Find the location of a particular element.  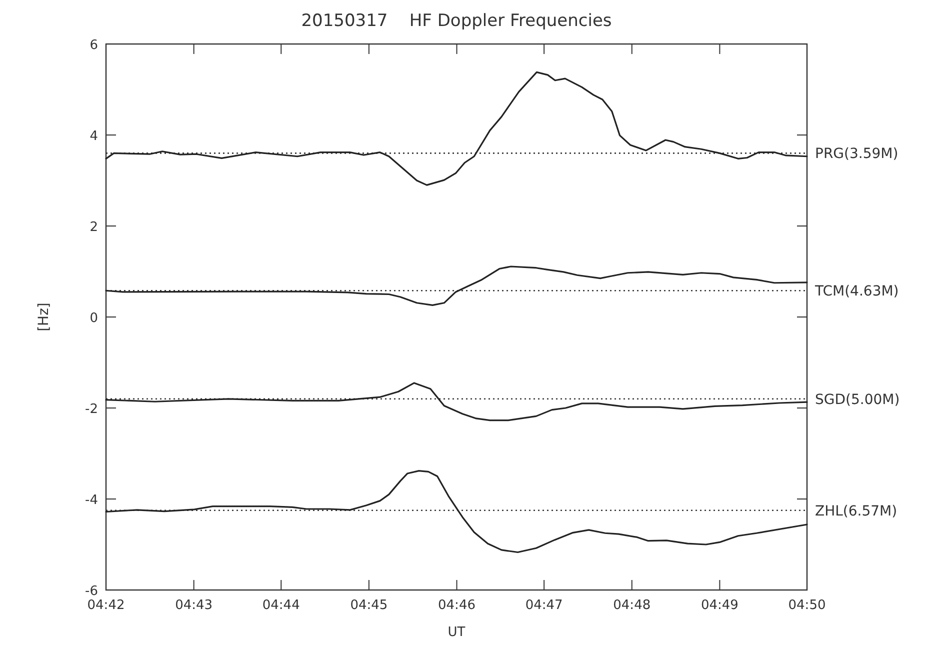

x-tick-label: 04:49 is located at coordinates (719, 605).